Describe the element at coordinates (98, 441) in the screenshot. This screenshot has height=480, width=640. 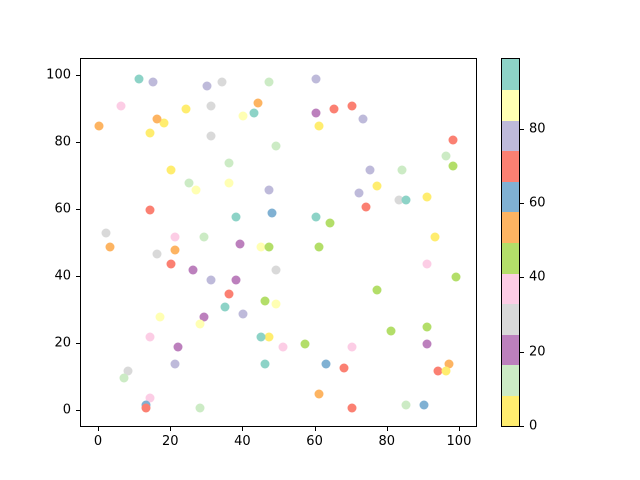
I see `x-tick-label: 0` at that location.